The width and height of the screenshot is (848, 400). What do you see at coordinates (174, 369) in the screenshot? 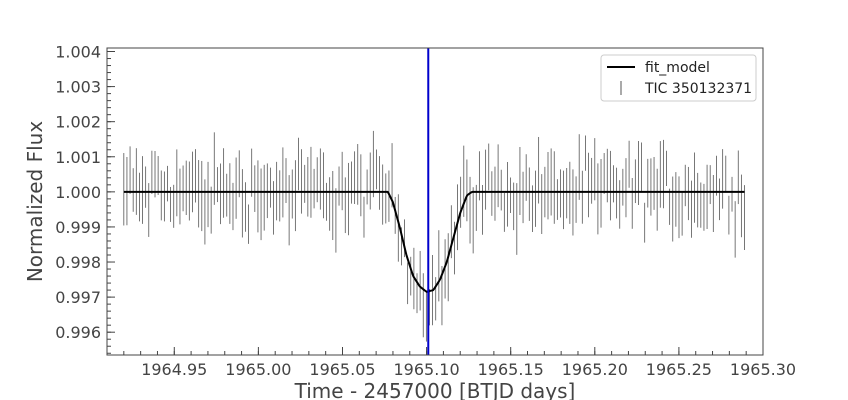
I see `x-tick-label: 1964.95` at bounding box center [174, 369].